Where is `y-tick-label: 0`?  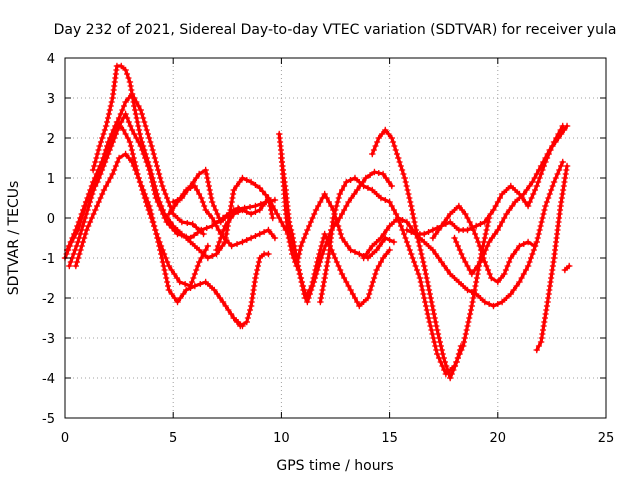
y-tick-label: 0 is located at coordinates (51, 219).